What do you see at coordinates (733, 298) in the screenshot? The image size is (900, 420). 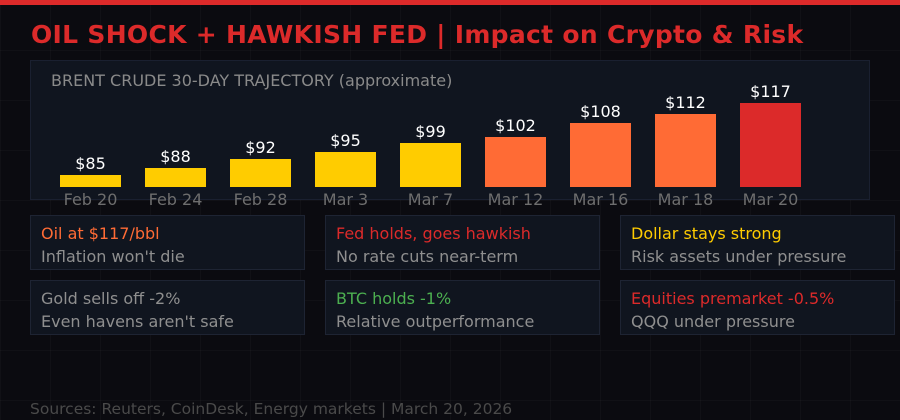 I see `card-headline: Equities premarket -0.5%` at bounding box center [733, 298].